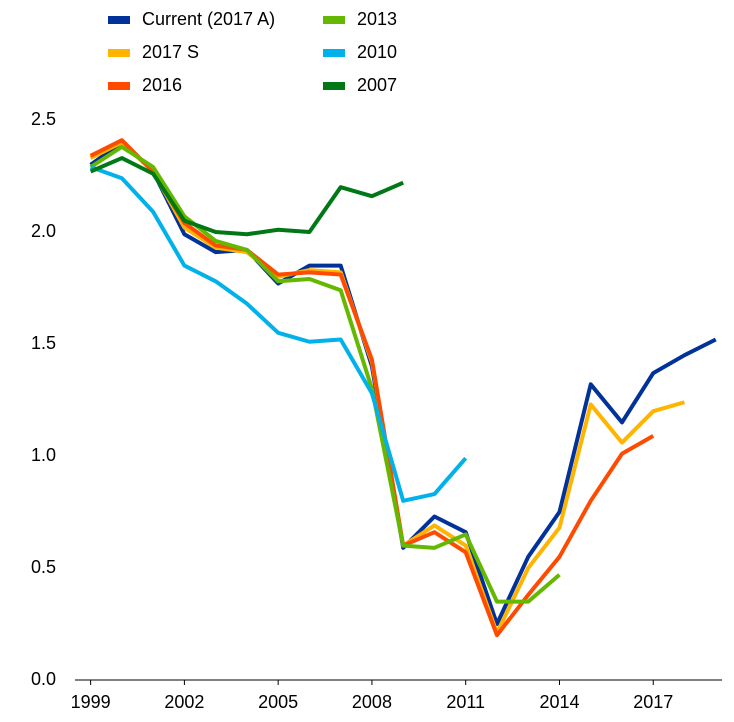 The width and height of the screenshot is (734, 722). What do you see at coordinates (377, 85) in the screenshot?
I see `legend-label: 2007` at bounding box center [377, 85].